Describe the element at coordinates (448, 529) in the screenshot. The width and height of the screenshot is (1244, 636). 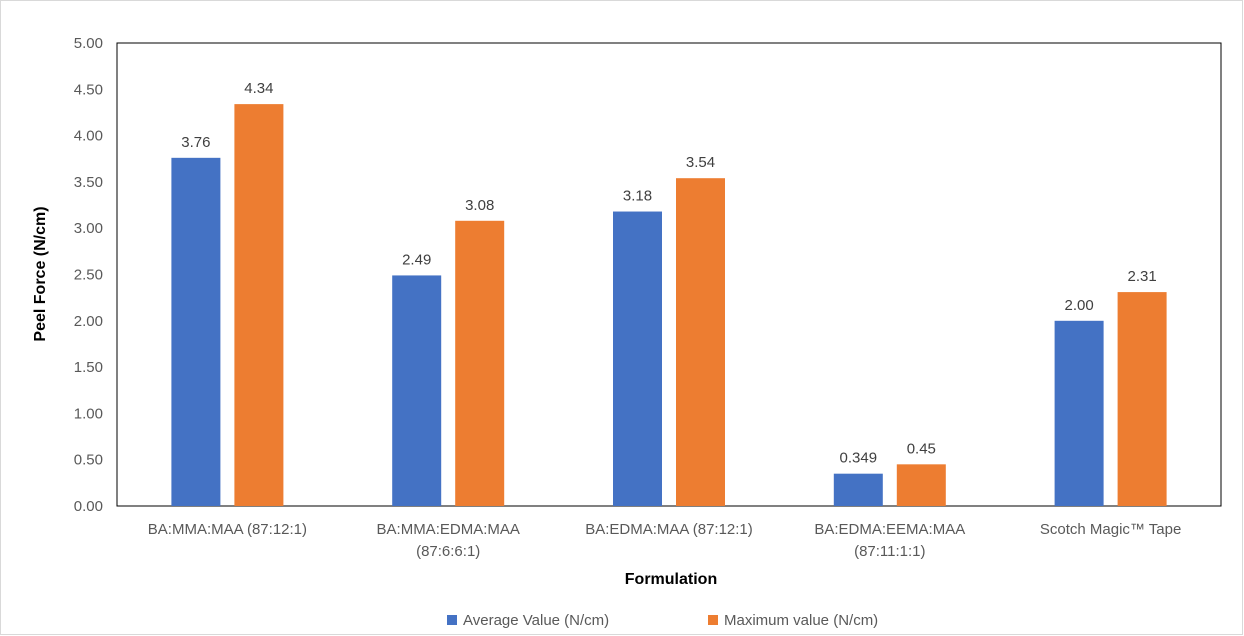
I see `x-tick-label: BA:MMA:EDMA:MAA` at that location.